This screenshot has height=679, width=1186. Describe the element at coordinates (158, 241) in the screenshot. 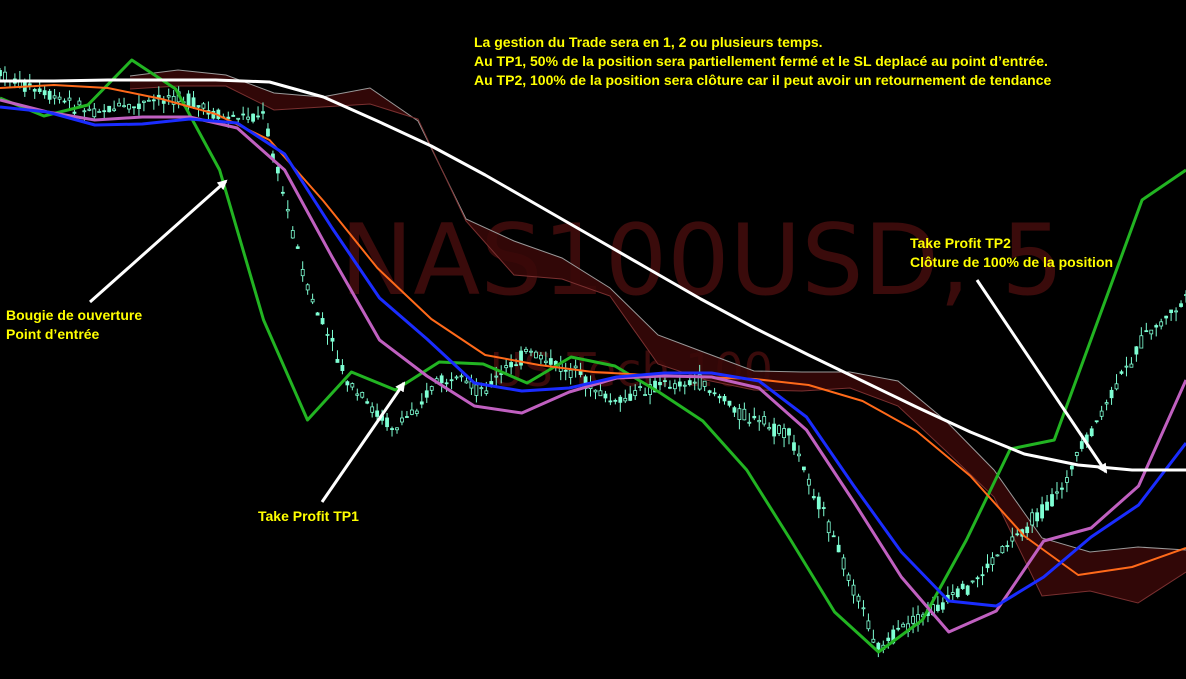

I see `entry-arrow` at that location.